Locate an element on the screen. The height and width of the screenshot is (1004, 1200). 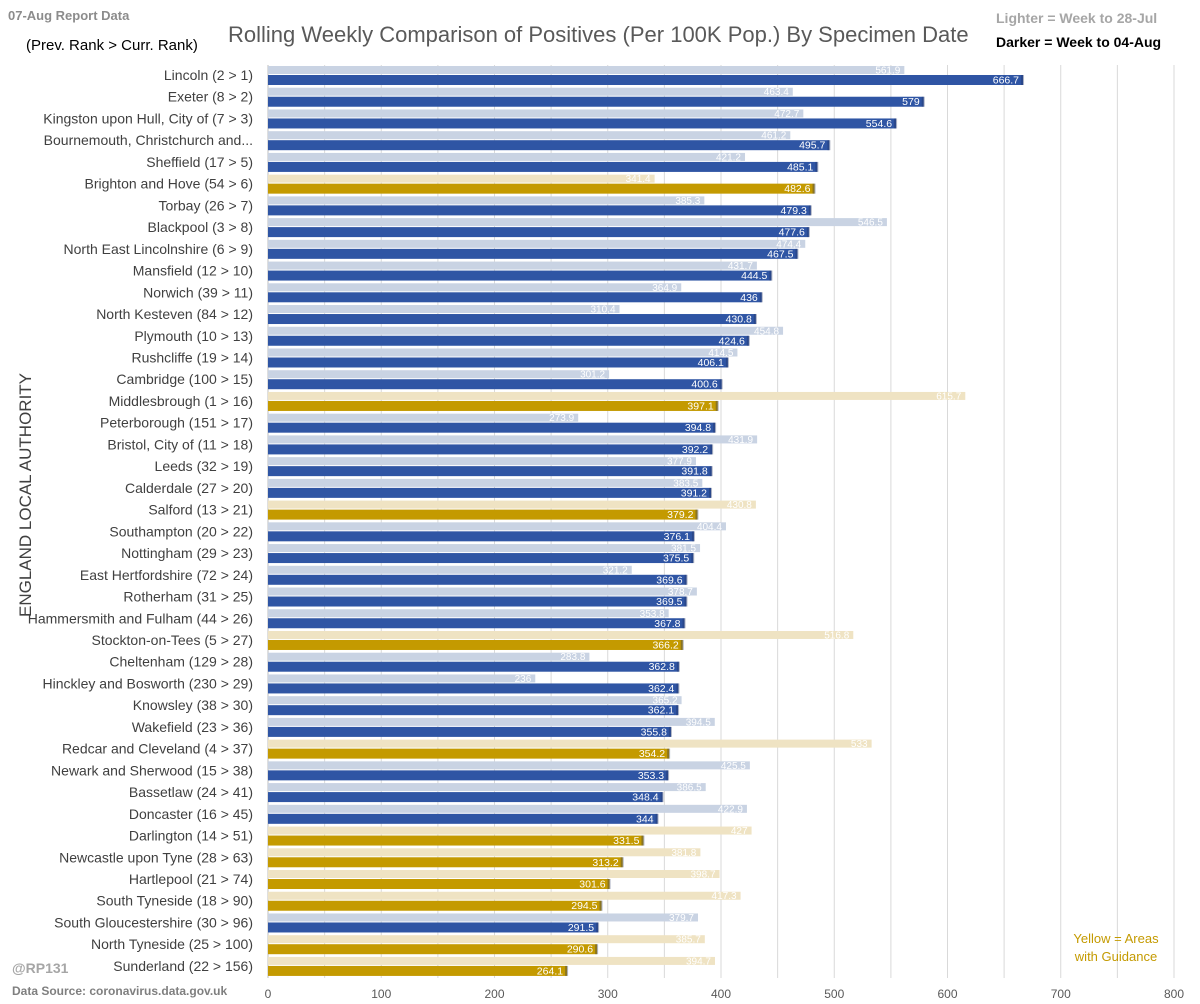
bar-curr-value-label: 477.6 is located at coordinates (792, 233).